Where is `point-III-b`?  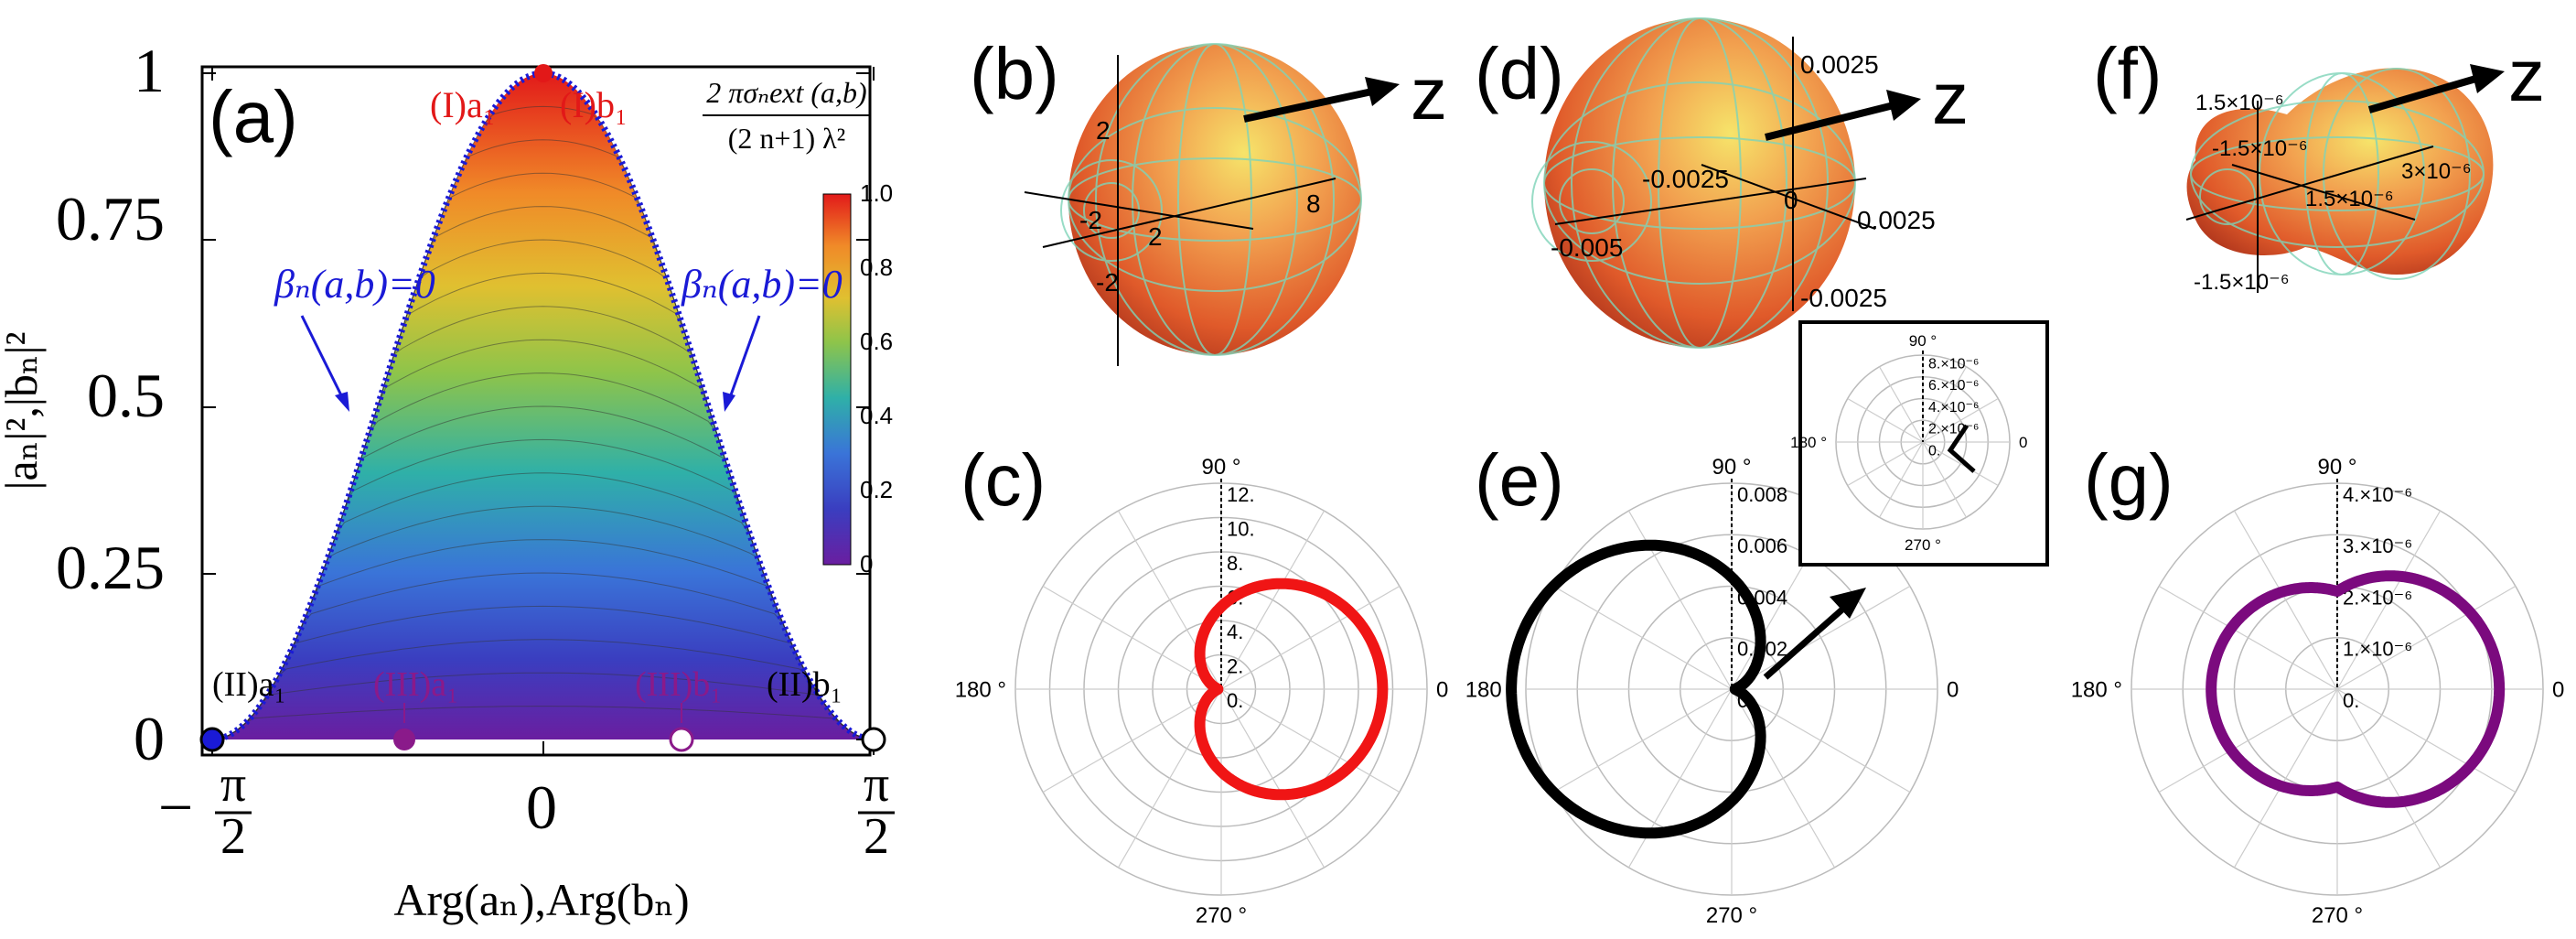
point-III-b is located at coordinates (681, 739).